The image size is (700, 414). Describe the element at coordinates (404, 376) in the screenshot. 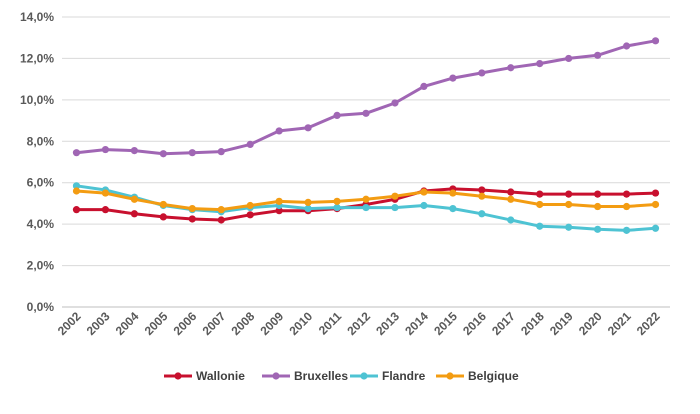

I see `legend-label: Flandre` at that location.